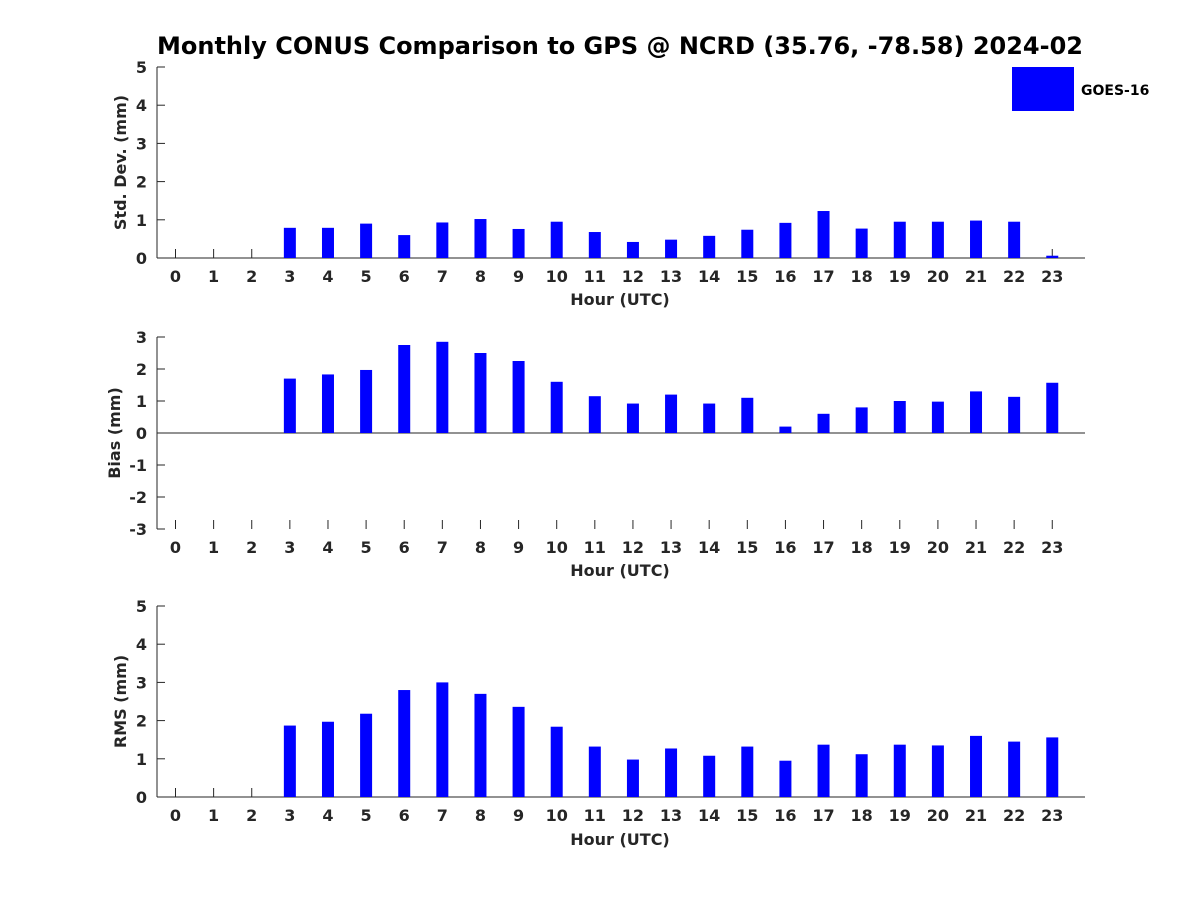 The width and height of the screenshot is (1200, 900). What do you see at coordinates (141, 67) in the screenshot?
I see `y-tick-label: 5` at bounding box center [141, 67].